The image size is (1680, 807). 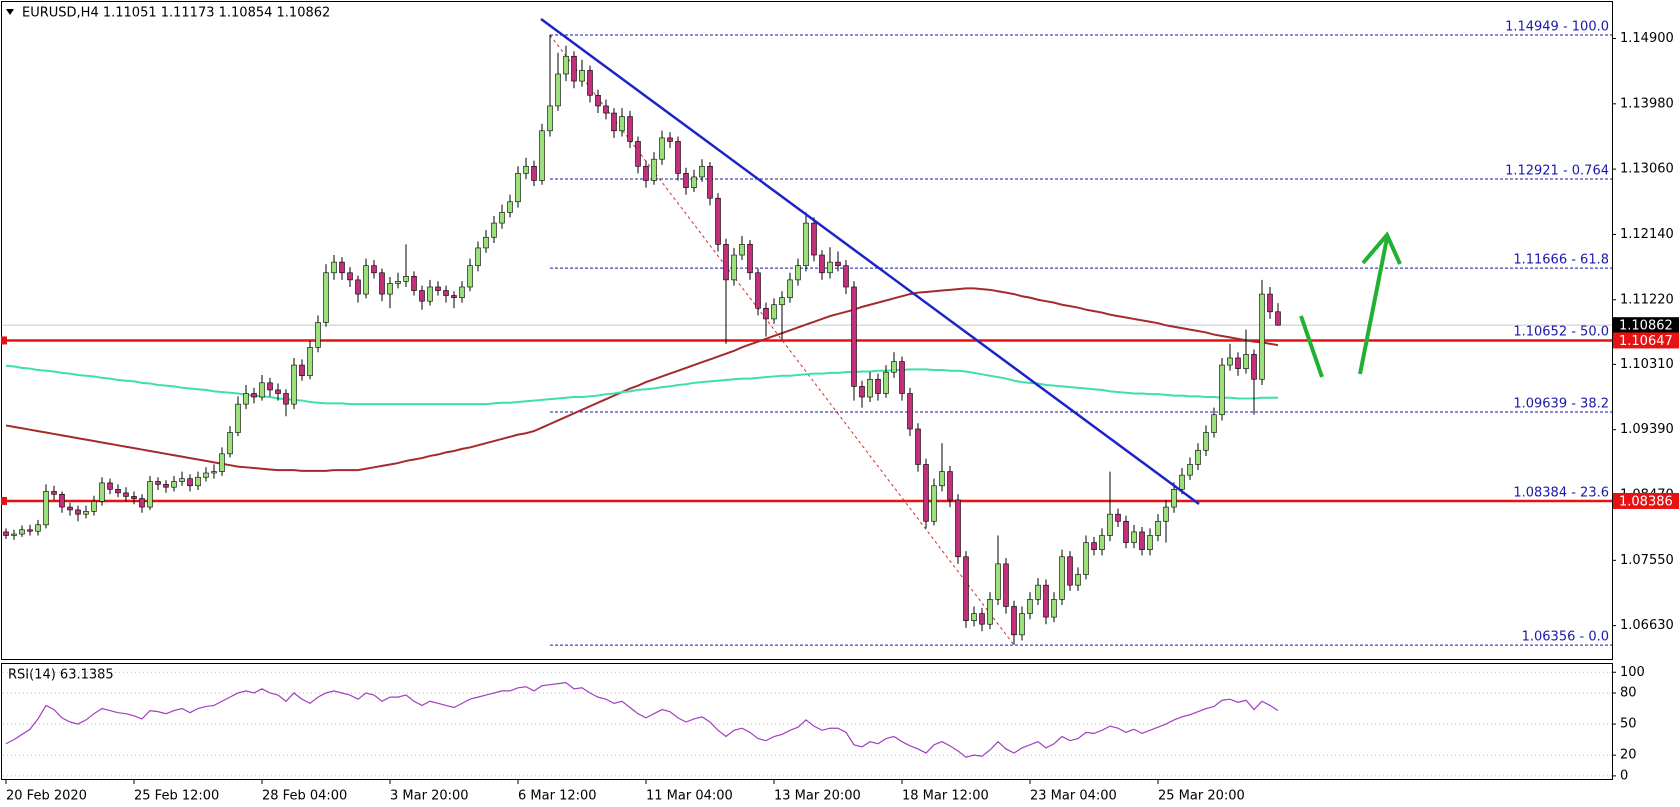 I want to click on fib-label: 1.14949 - 100.0, so click(x=1557, y=27).